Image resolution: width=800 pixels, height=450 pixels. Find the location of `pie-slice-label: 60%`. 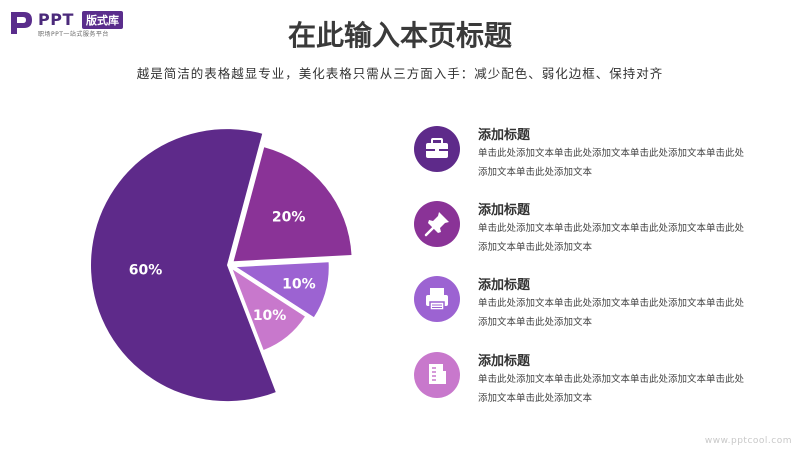

pie-slice-label: 60% is located at coordinates (146, 270).